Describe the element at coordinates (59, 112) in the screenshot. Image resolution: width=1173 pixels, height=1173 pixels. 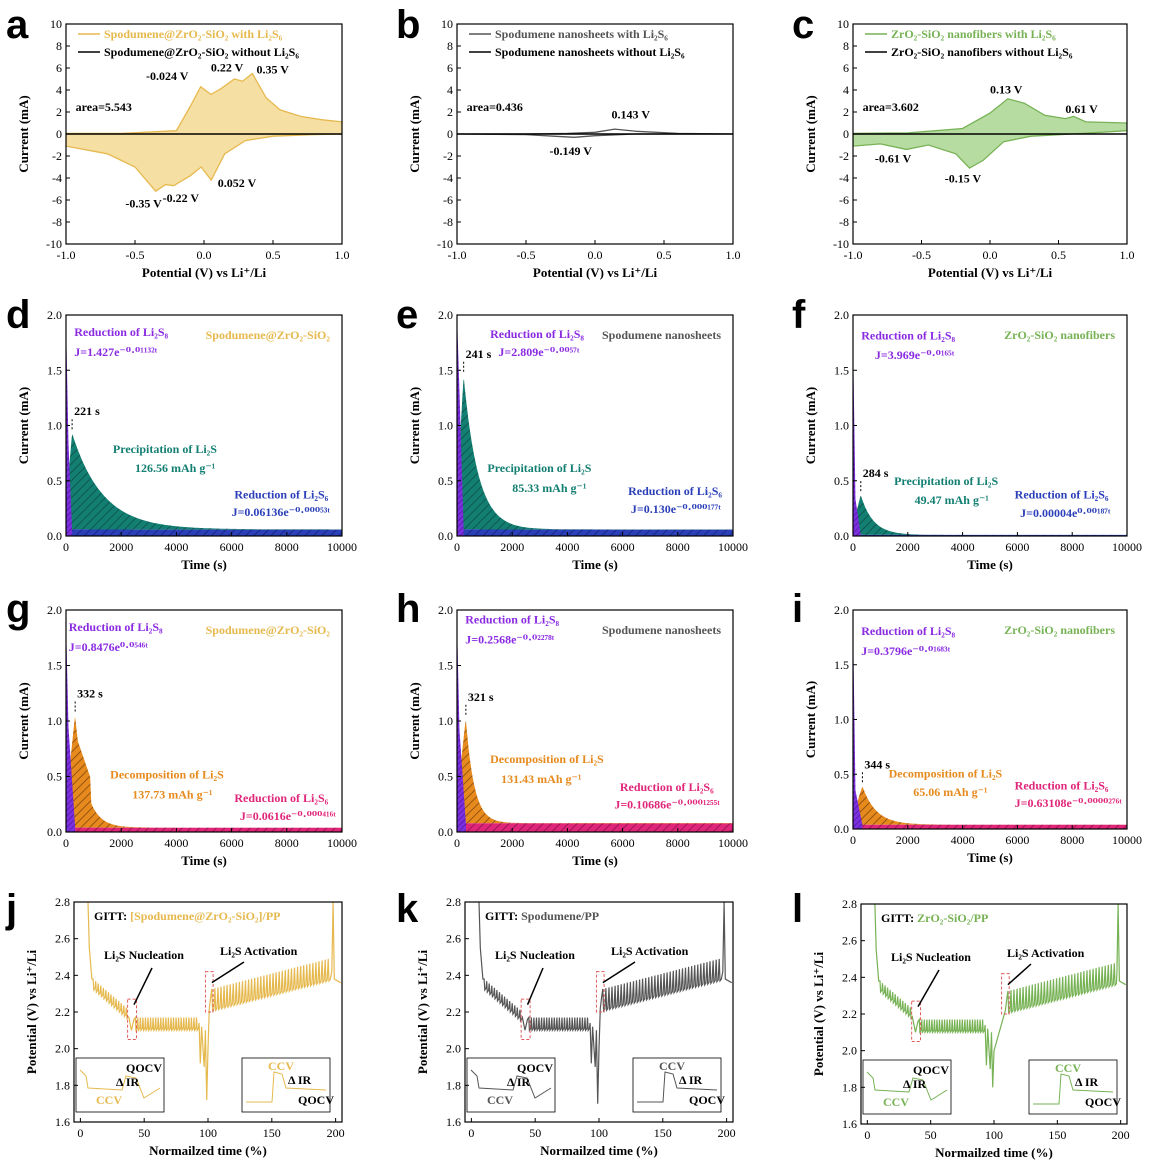
I see `y-tick-label: 2` at that location.